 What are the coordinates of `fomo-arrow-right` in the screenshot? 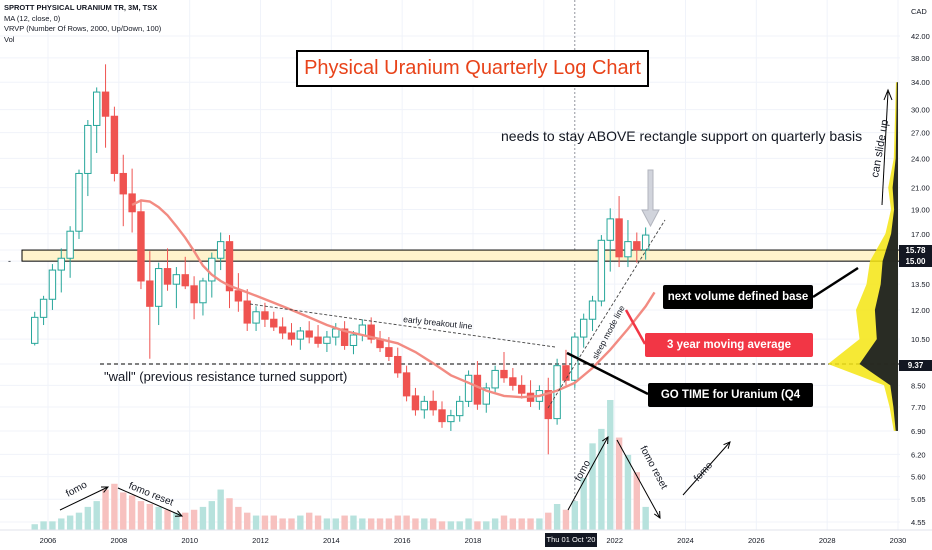 It's located at (706, 468).